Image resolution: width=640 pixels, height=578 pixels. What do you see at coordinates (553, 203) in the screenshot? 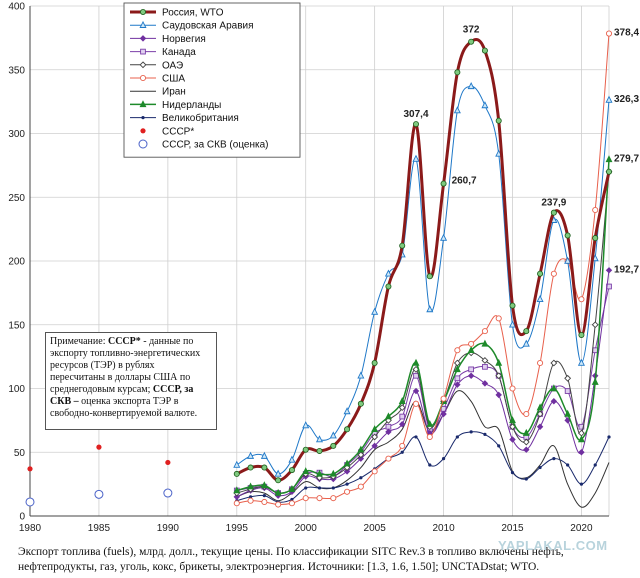
I see `data-label: 237,9` at bounding box center [553, 203].